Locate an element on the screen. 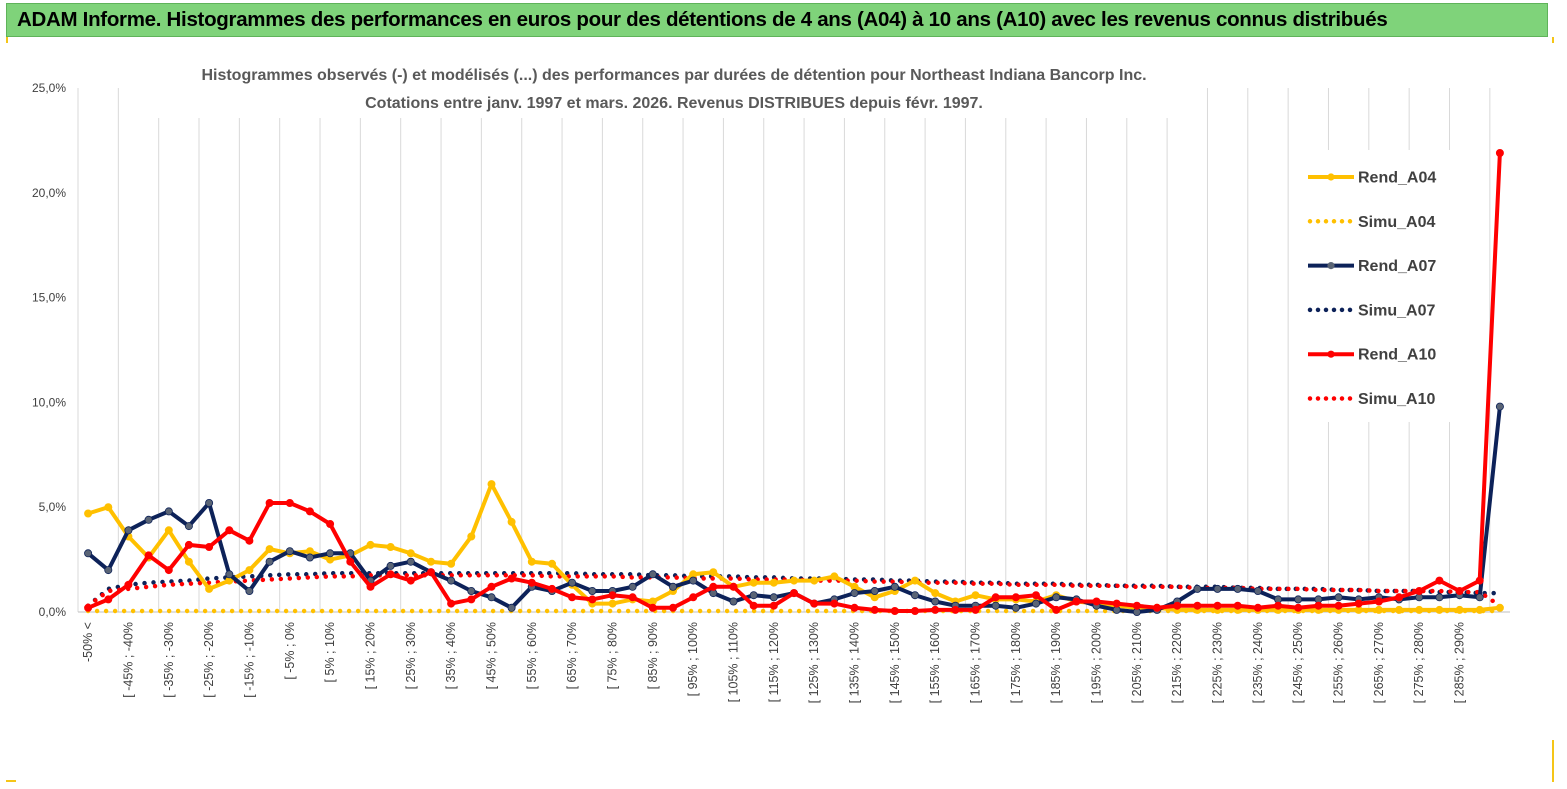 This screenshot has height=789, width=1567. y-tick-label: 25,0% is located at coordinates (49, 88).